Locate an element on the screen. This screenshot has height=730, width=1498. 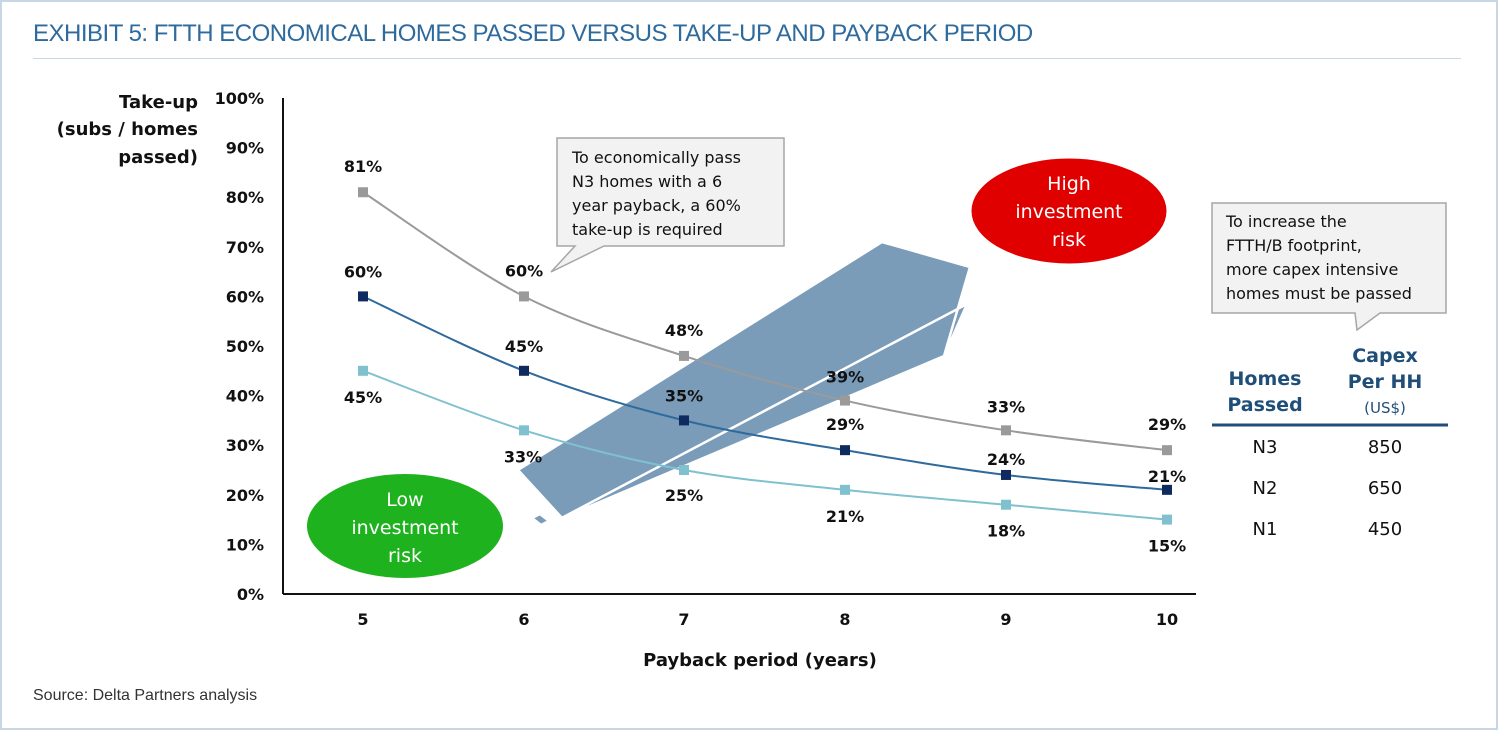
risk-arrow is located at coordinates (744, 384).